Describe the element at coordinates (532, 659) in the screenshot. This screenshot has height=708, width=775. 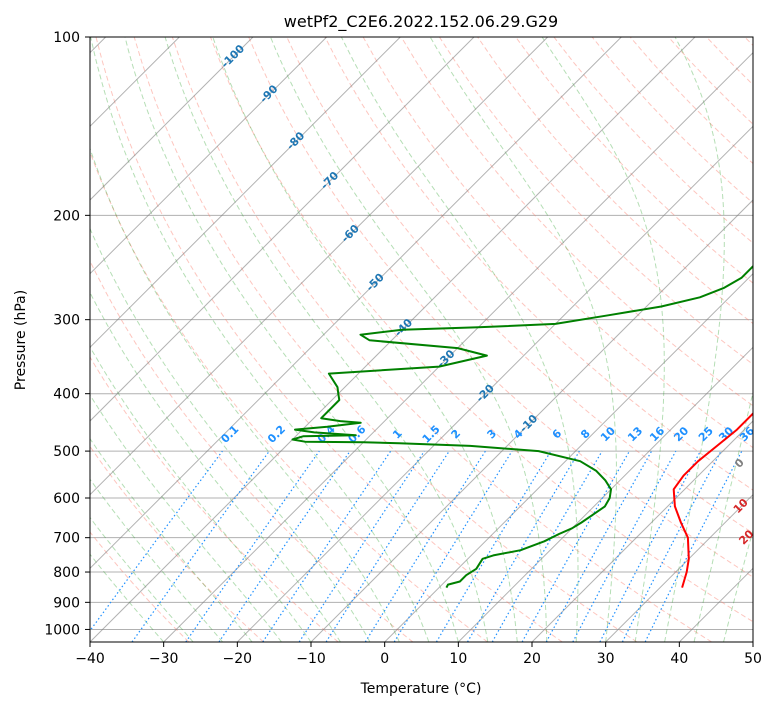
I see `x-tick-label: 20` at that location.